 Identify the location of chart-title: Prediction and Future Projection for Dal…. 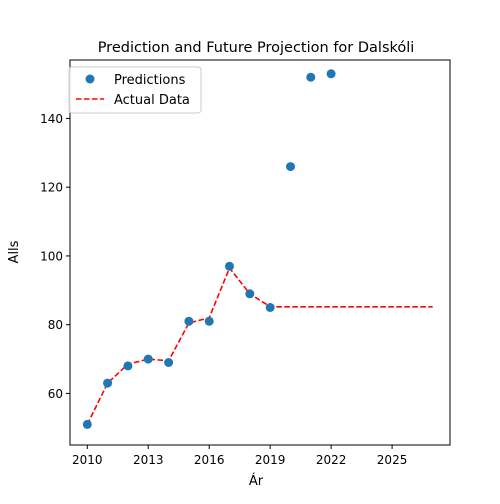
(256, 48).